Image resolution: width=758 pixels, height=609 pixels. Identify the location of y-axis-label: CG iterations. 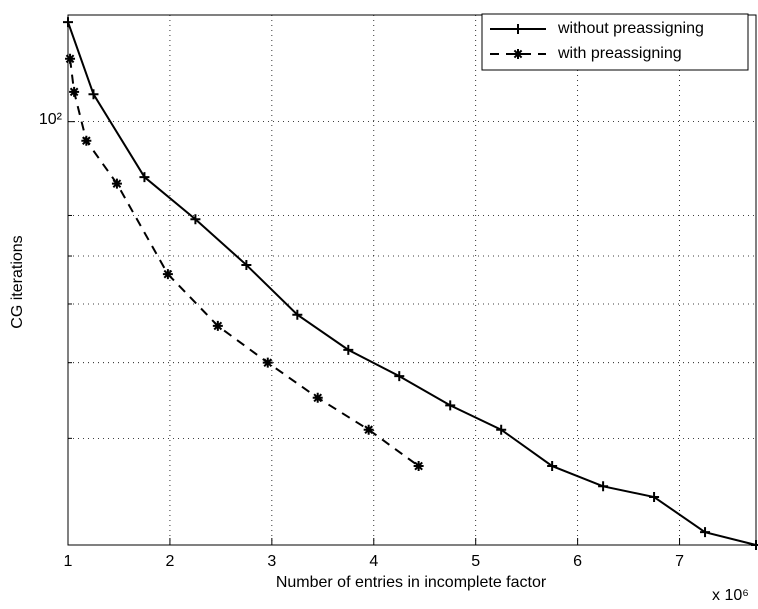
(17, 281).